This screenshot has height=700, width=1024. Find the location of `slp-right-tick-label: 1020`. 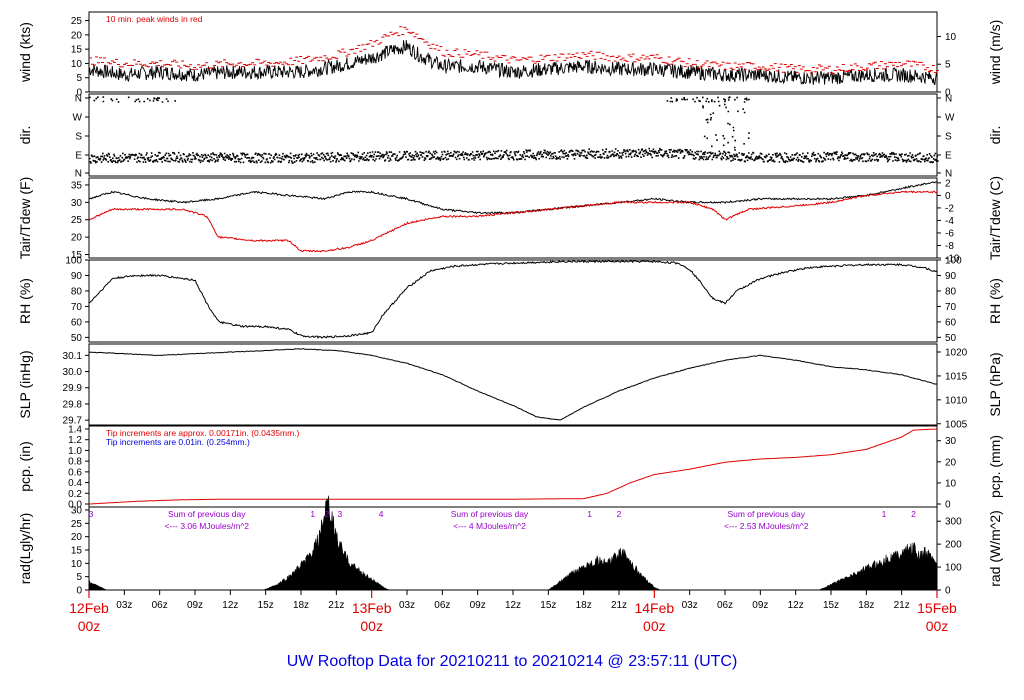

slp-right-tick-label: 1020 is located at coordinates (956, 353).